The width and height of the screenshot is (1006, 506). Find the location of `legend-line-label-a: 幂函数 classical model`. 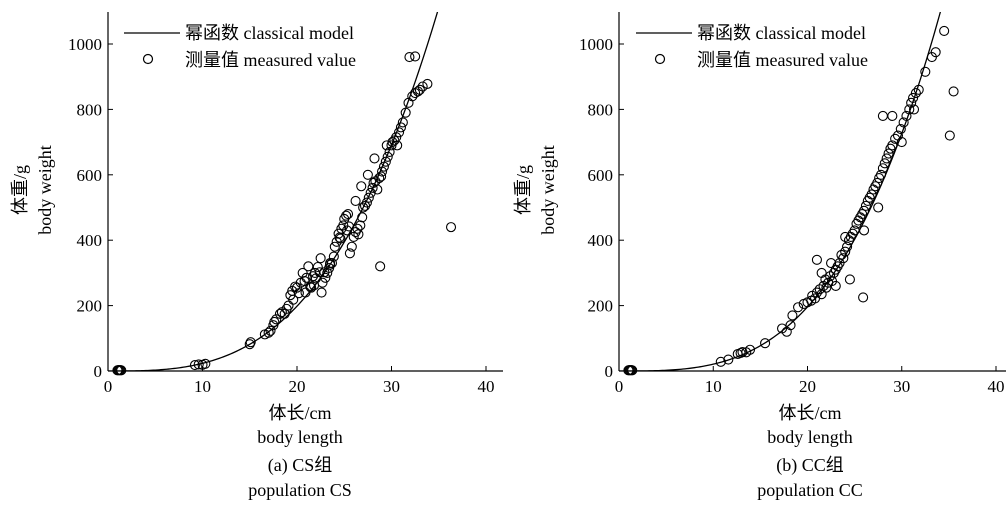

legend-line-label-a: 幂函数 classical model is located at coordinates (269, 33).